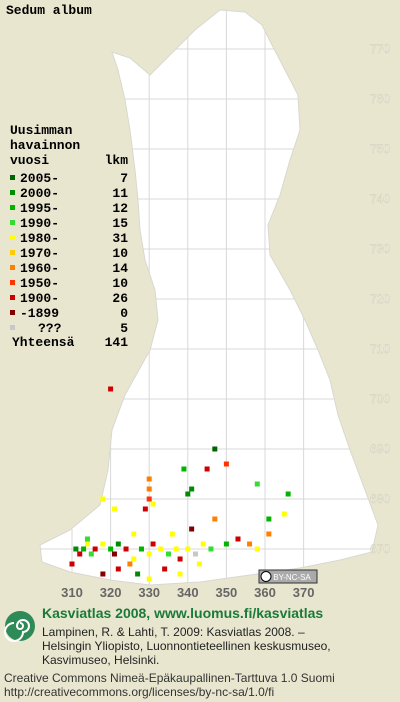 Image resolution: width=400 pixels, height=702 pixels. What do you see at coordinates (39, 238) in the screenshot?
I see `legend-label: 1980-` at bounding box center [39, 238].